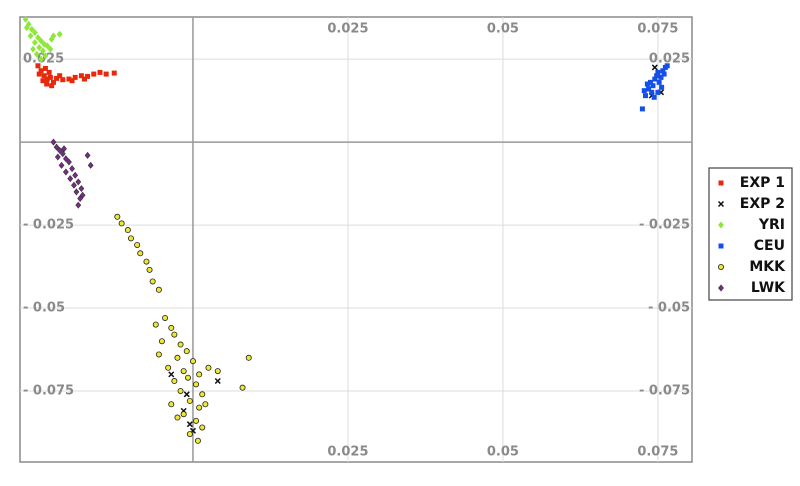 This screenshot has height=486, width=800. I want to click on y-tick-label: - 0.075, so click(664, 390).